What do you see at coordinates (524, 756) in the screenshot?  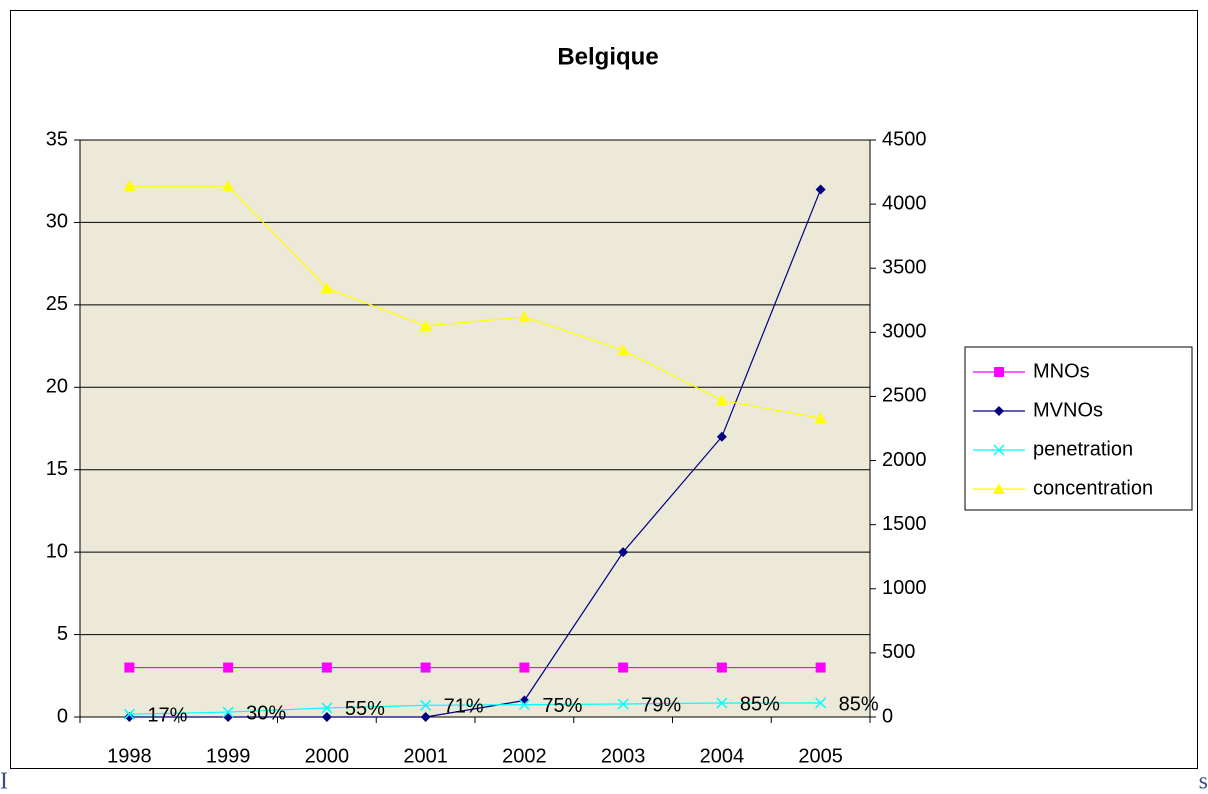 I see `x-tick-label: 2002` at bounding box center [524, 756].